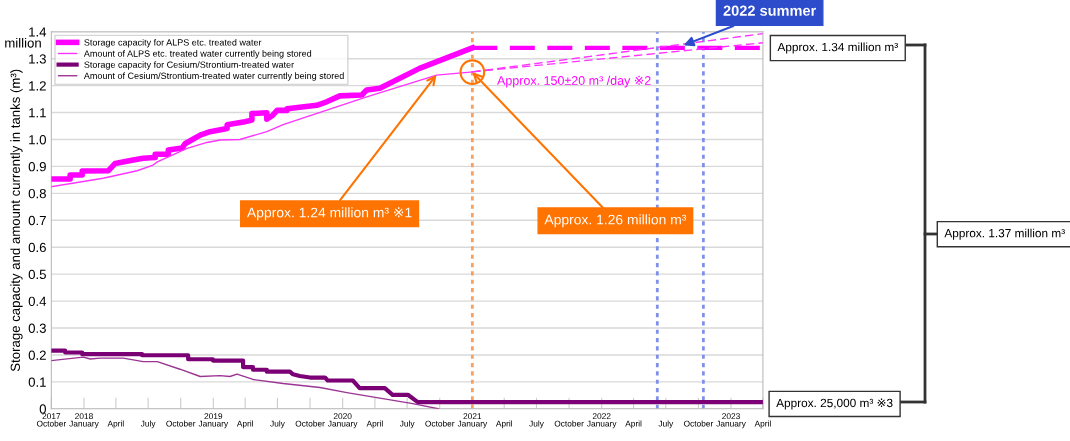 This screenshot has height=441, width=1070. I want to click on y-tick-label: 1.1, so click(37, 113).